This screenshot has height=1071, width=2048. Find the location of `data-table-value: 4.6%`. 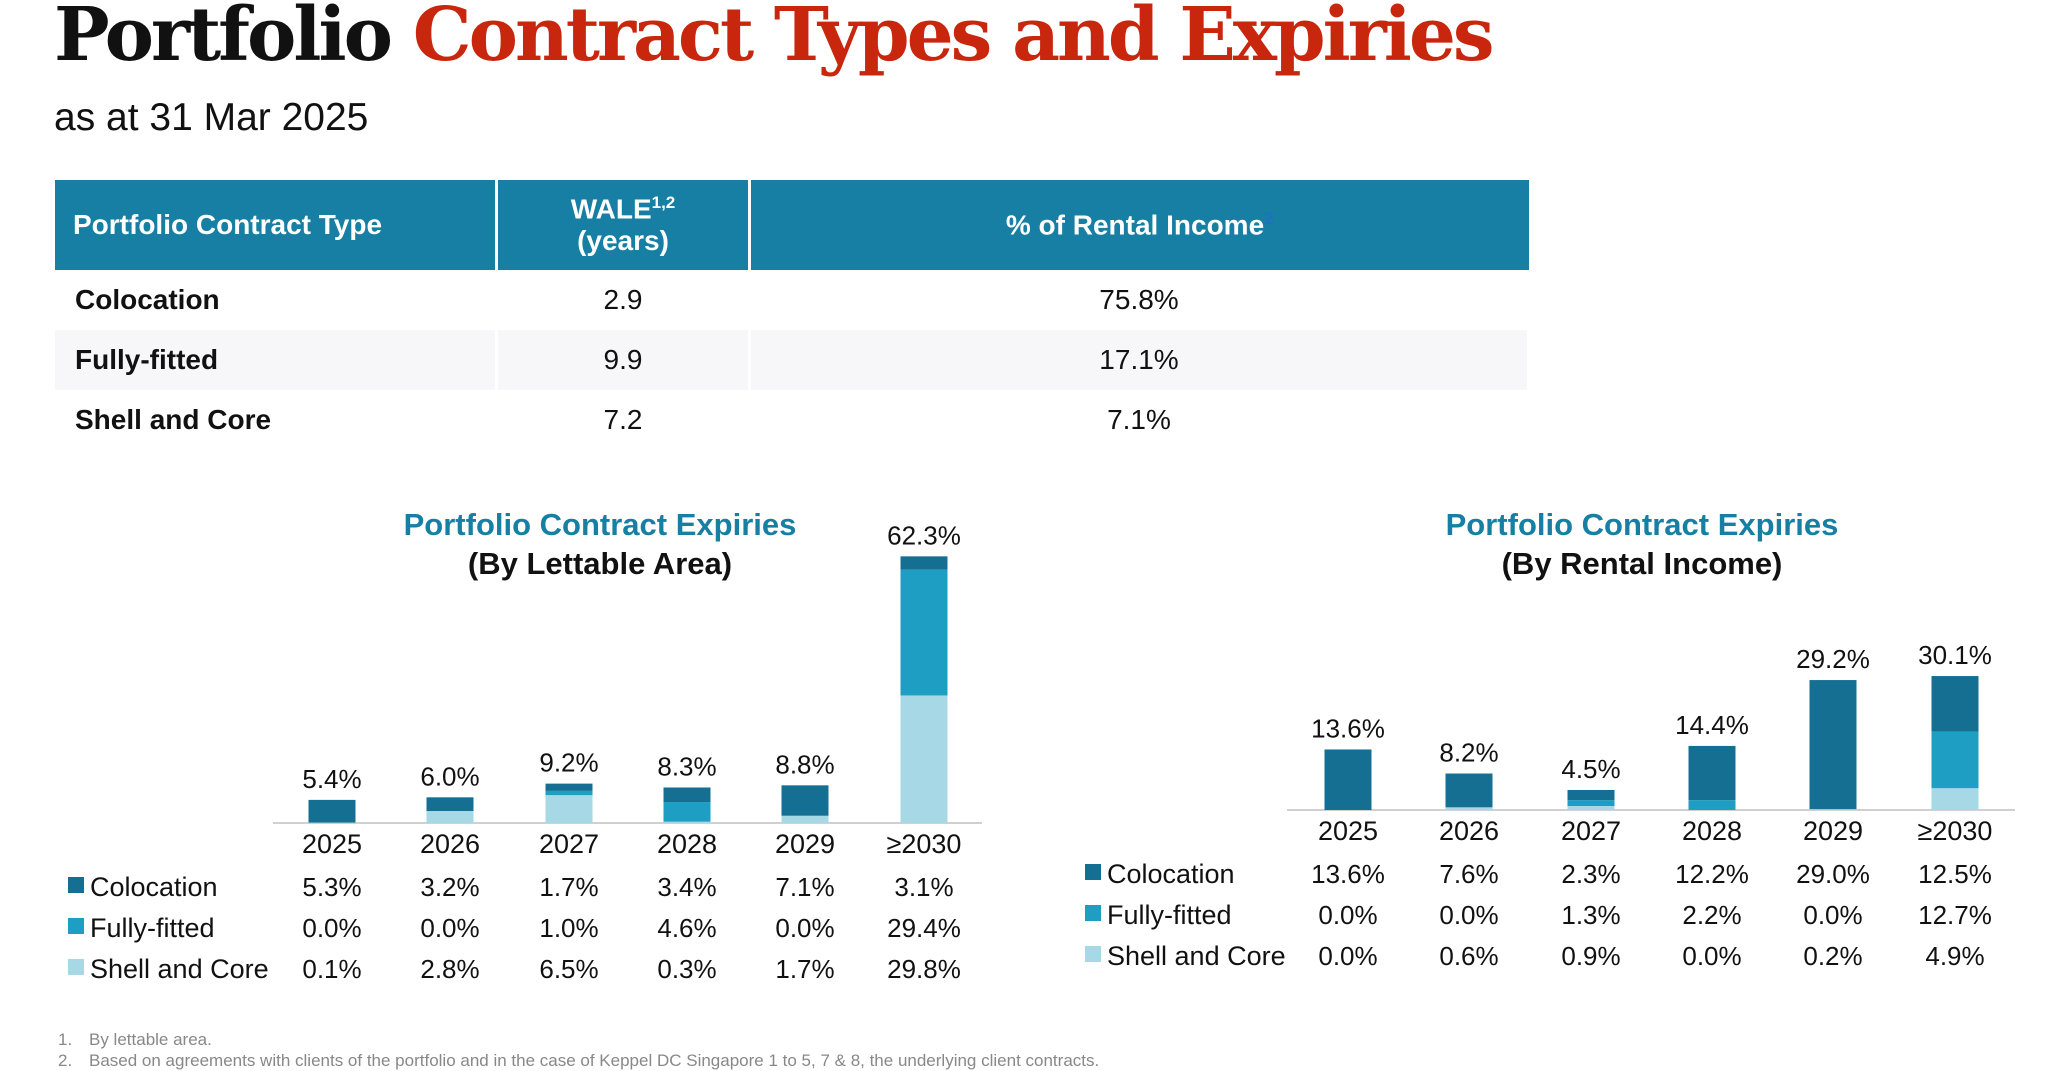

data-table-value: 4.6% is located at coordinates (686, 928).